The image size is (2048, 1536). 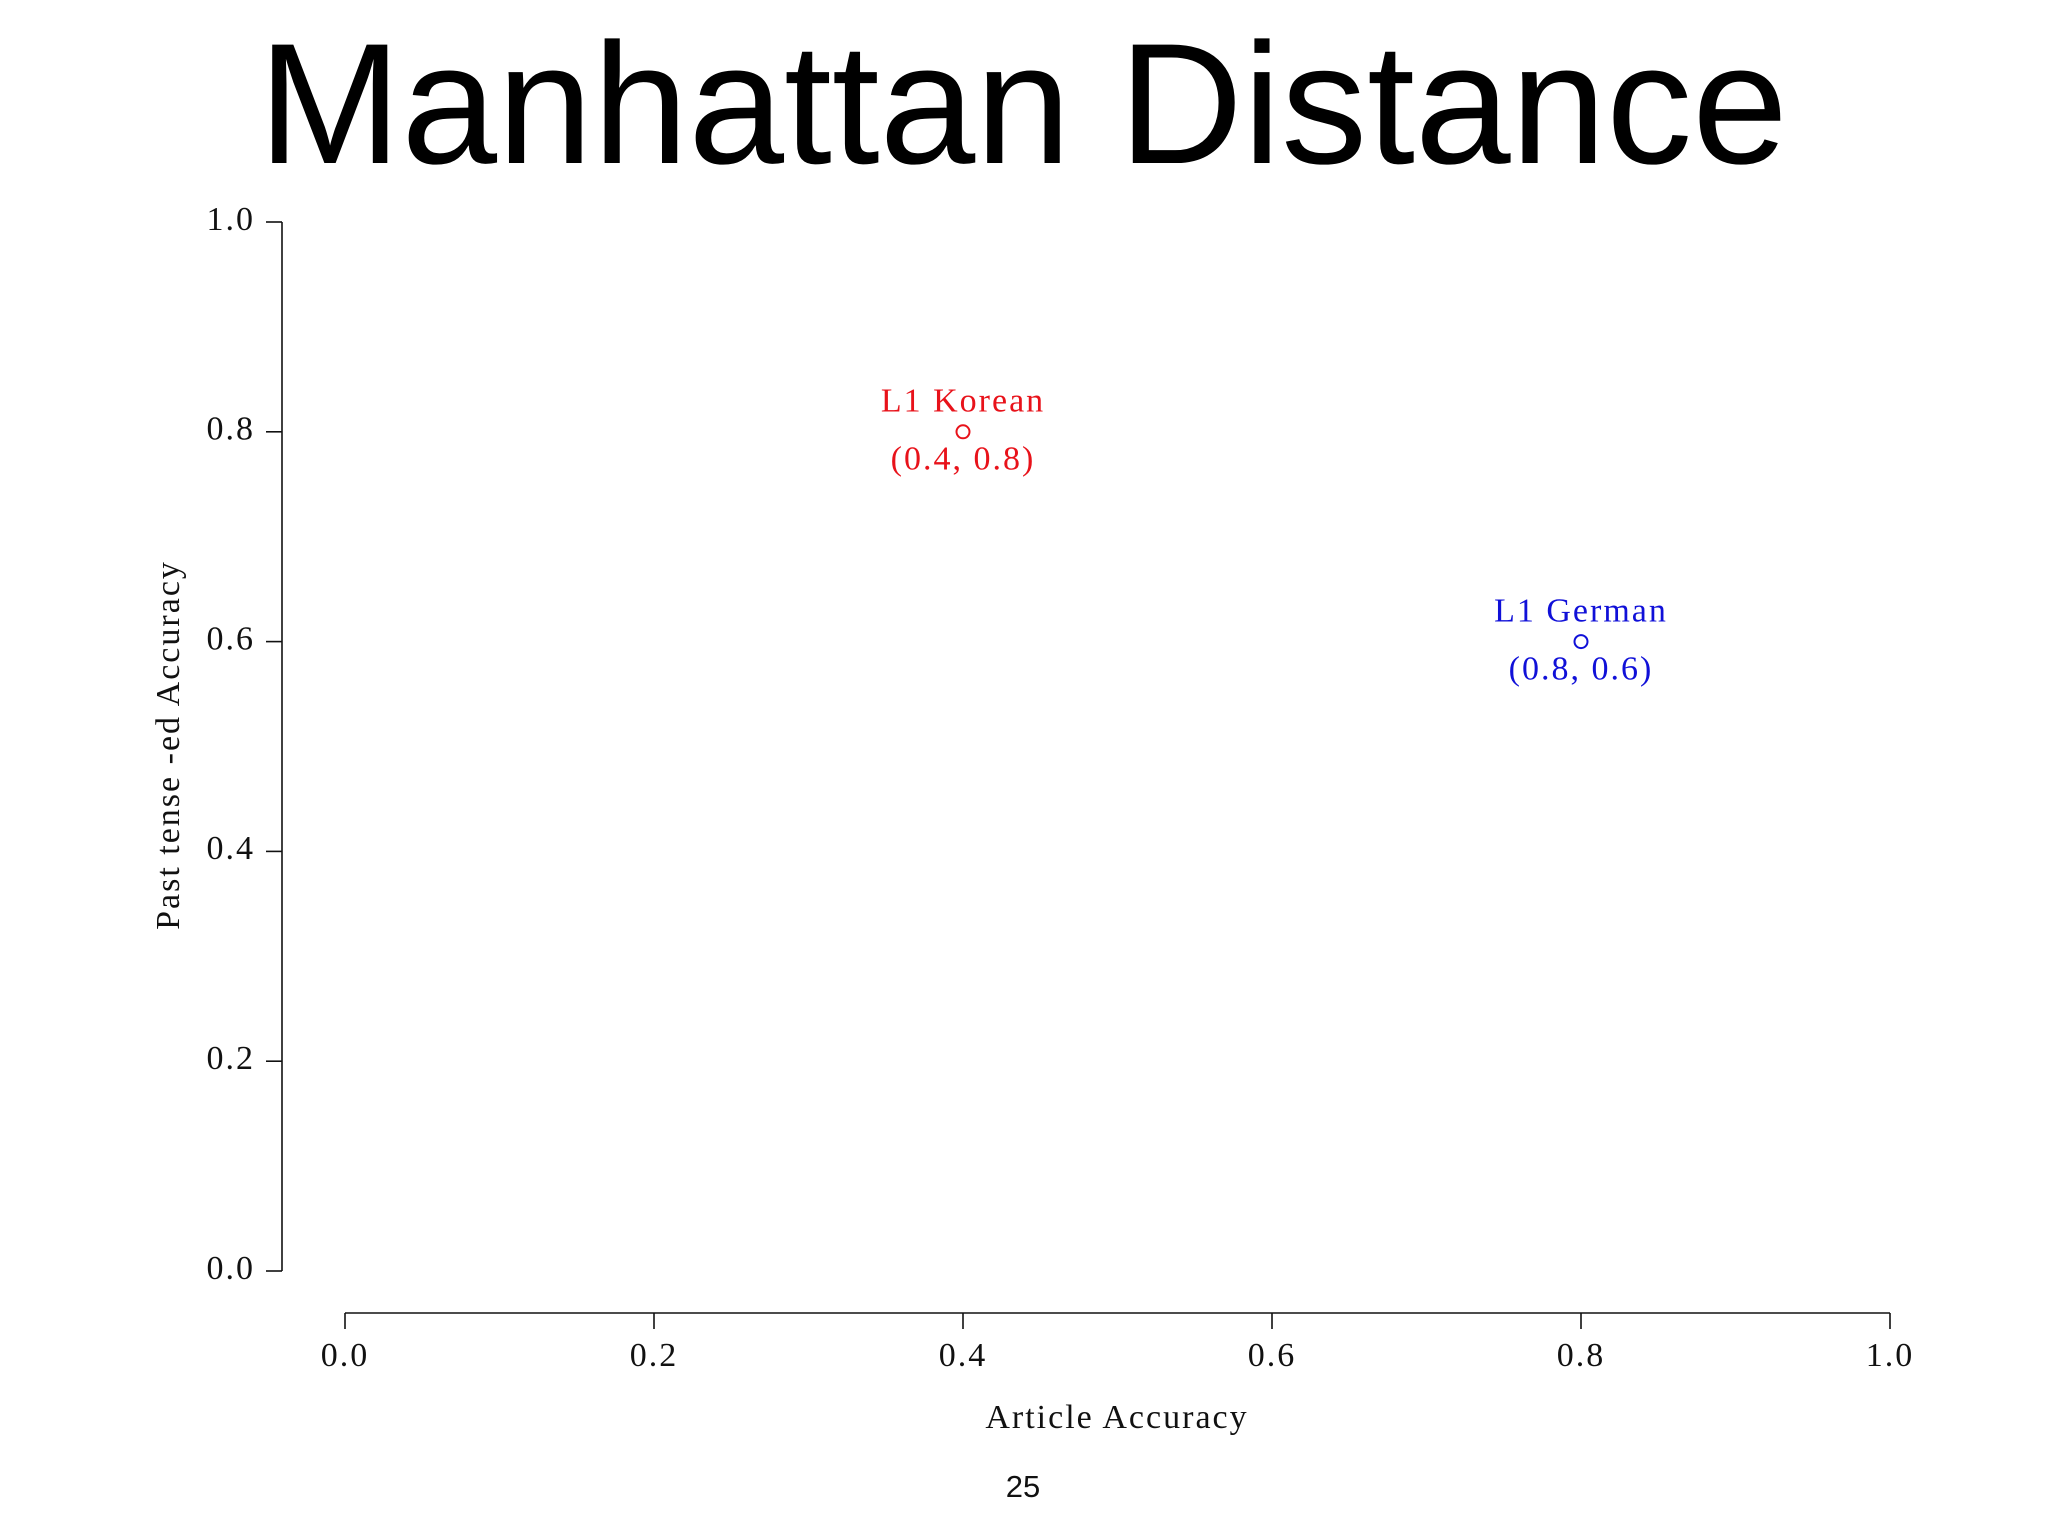 I want to click on y-tick-label: 0.6, so click(x=231, y=638).